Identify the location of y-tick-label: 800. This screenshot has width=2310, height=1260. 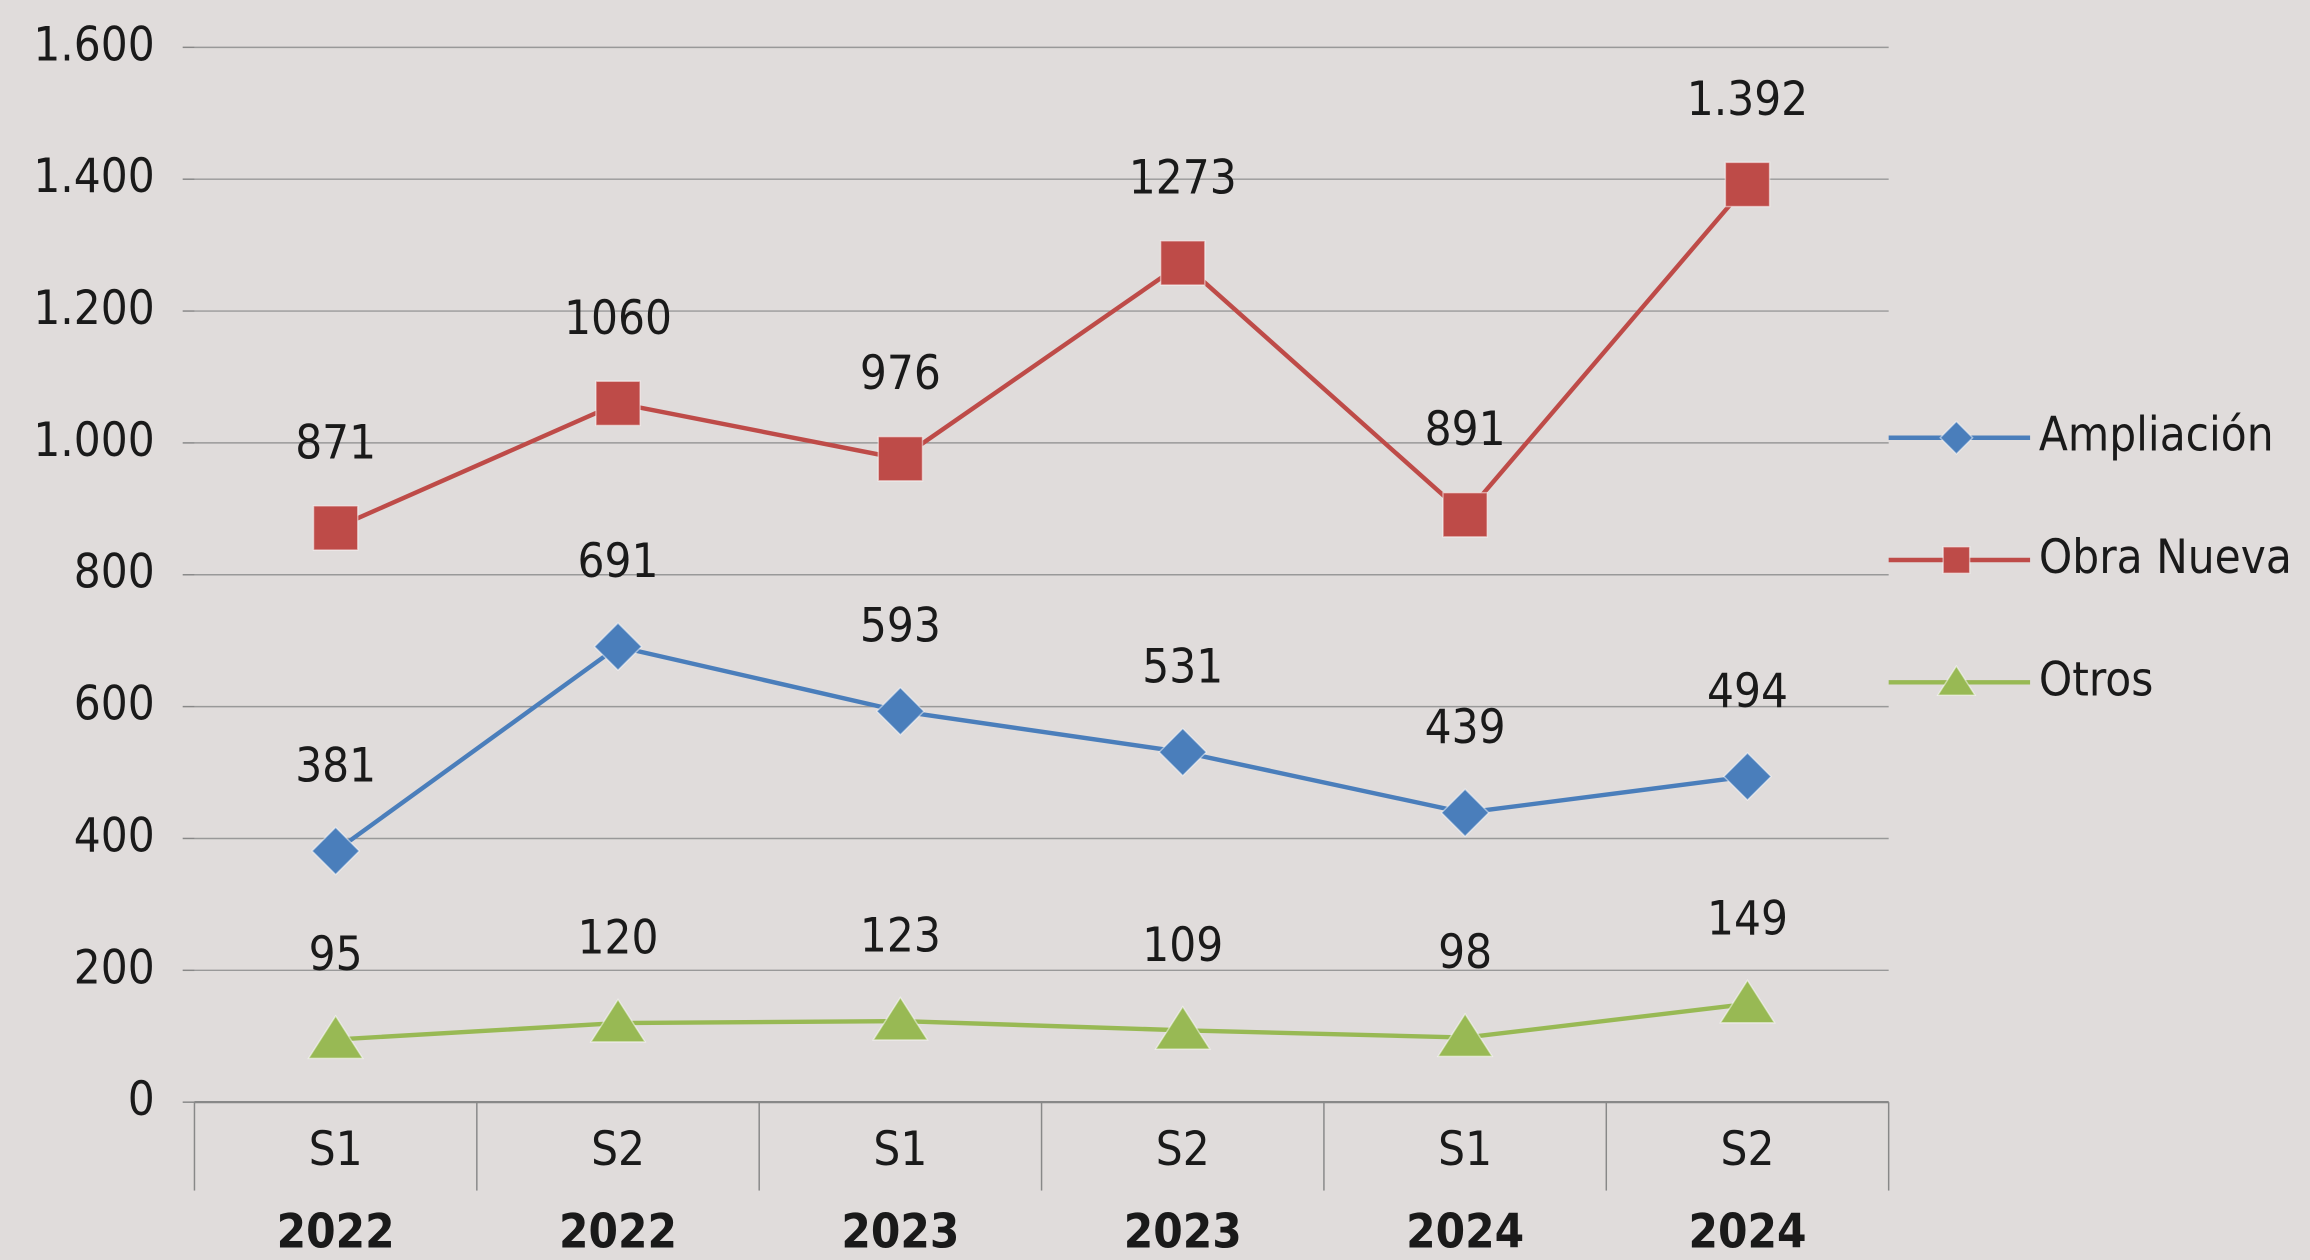
(114, 572).